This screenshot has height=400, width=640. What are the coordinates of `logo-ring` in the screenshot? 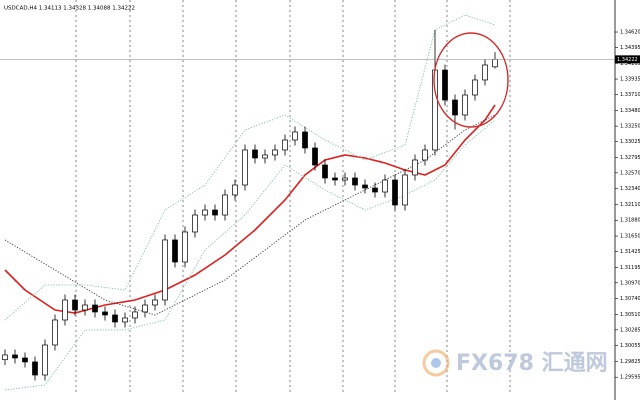 It's located at (436, 363).